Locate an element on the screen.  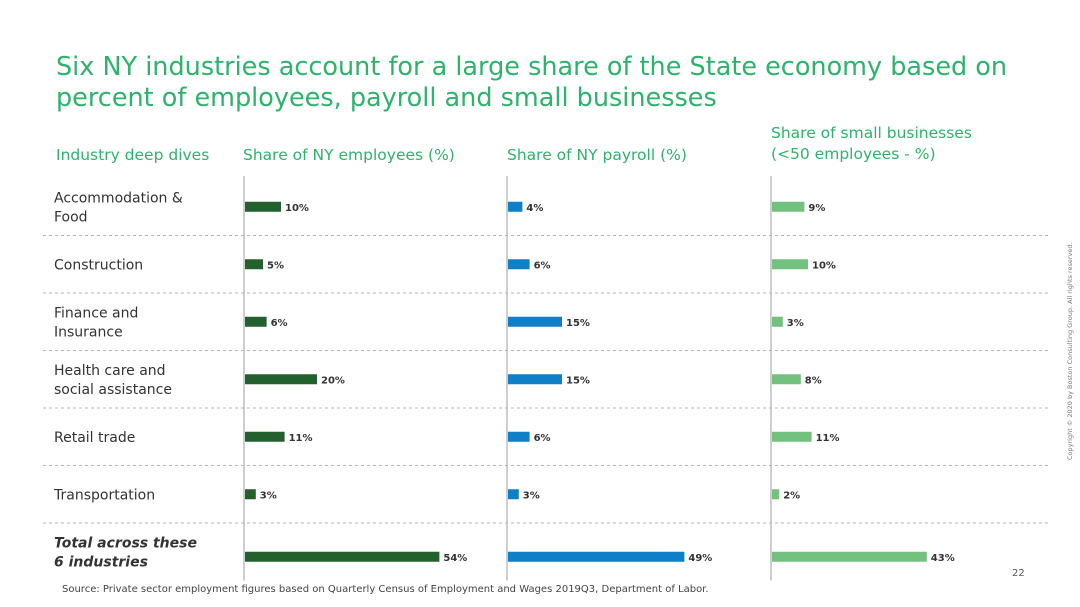
column-header-small-businesses-line2: (<50 employees - %) is located at coordinates (853, 154).